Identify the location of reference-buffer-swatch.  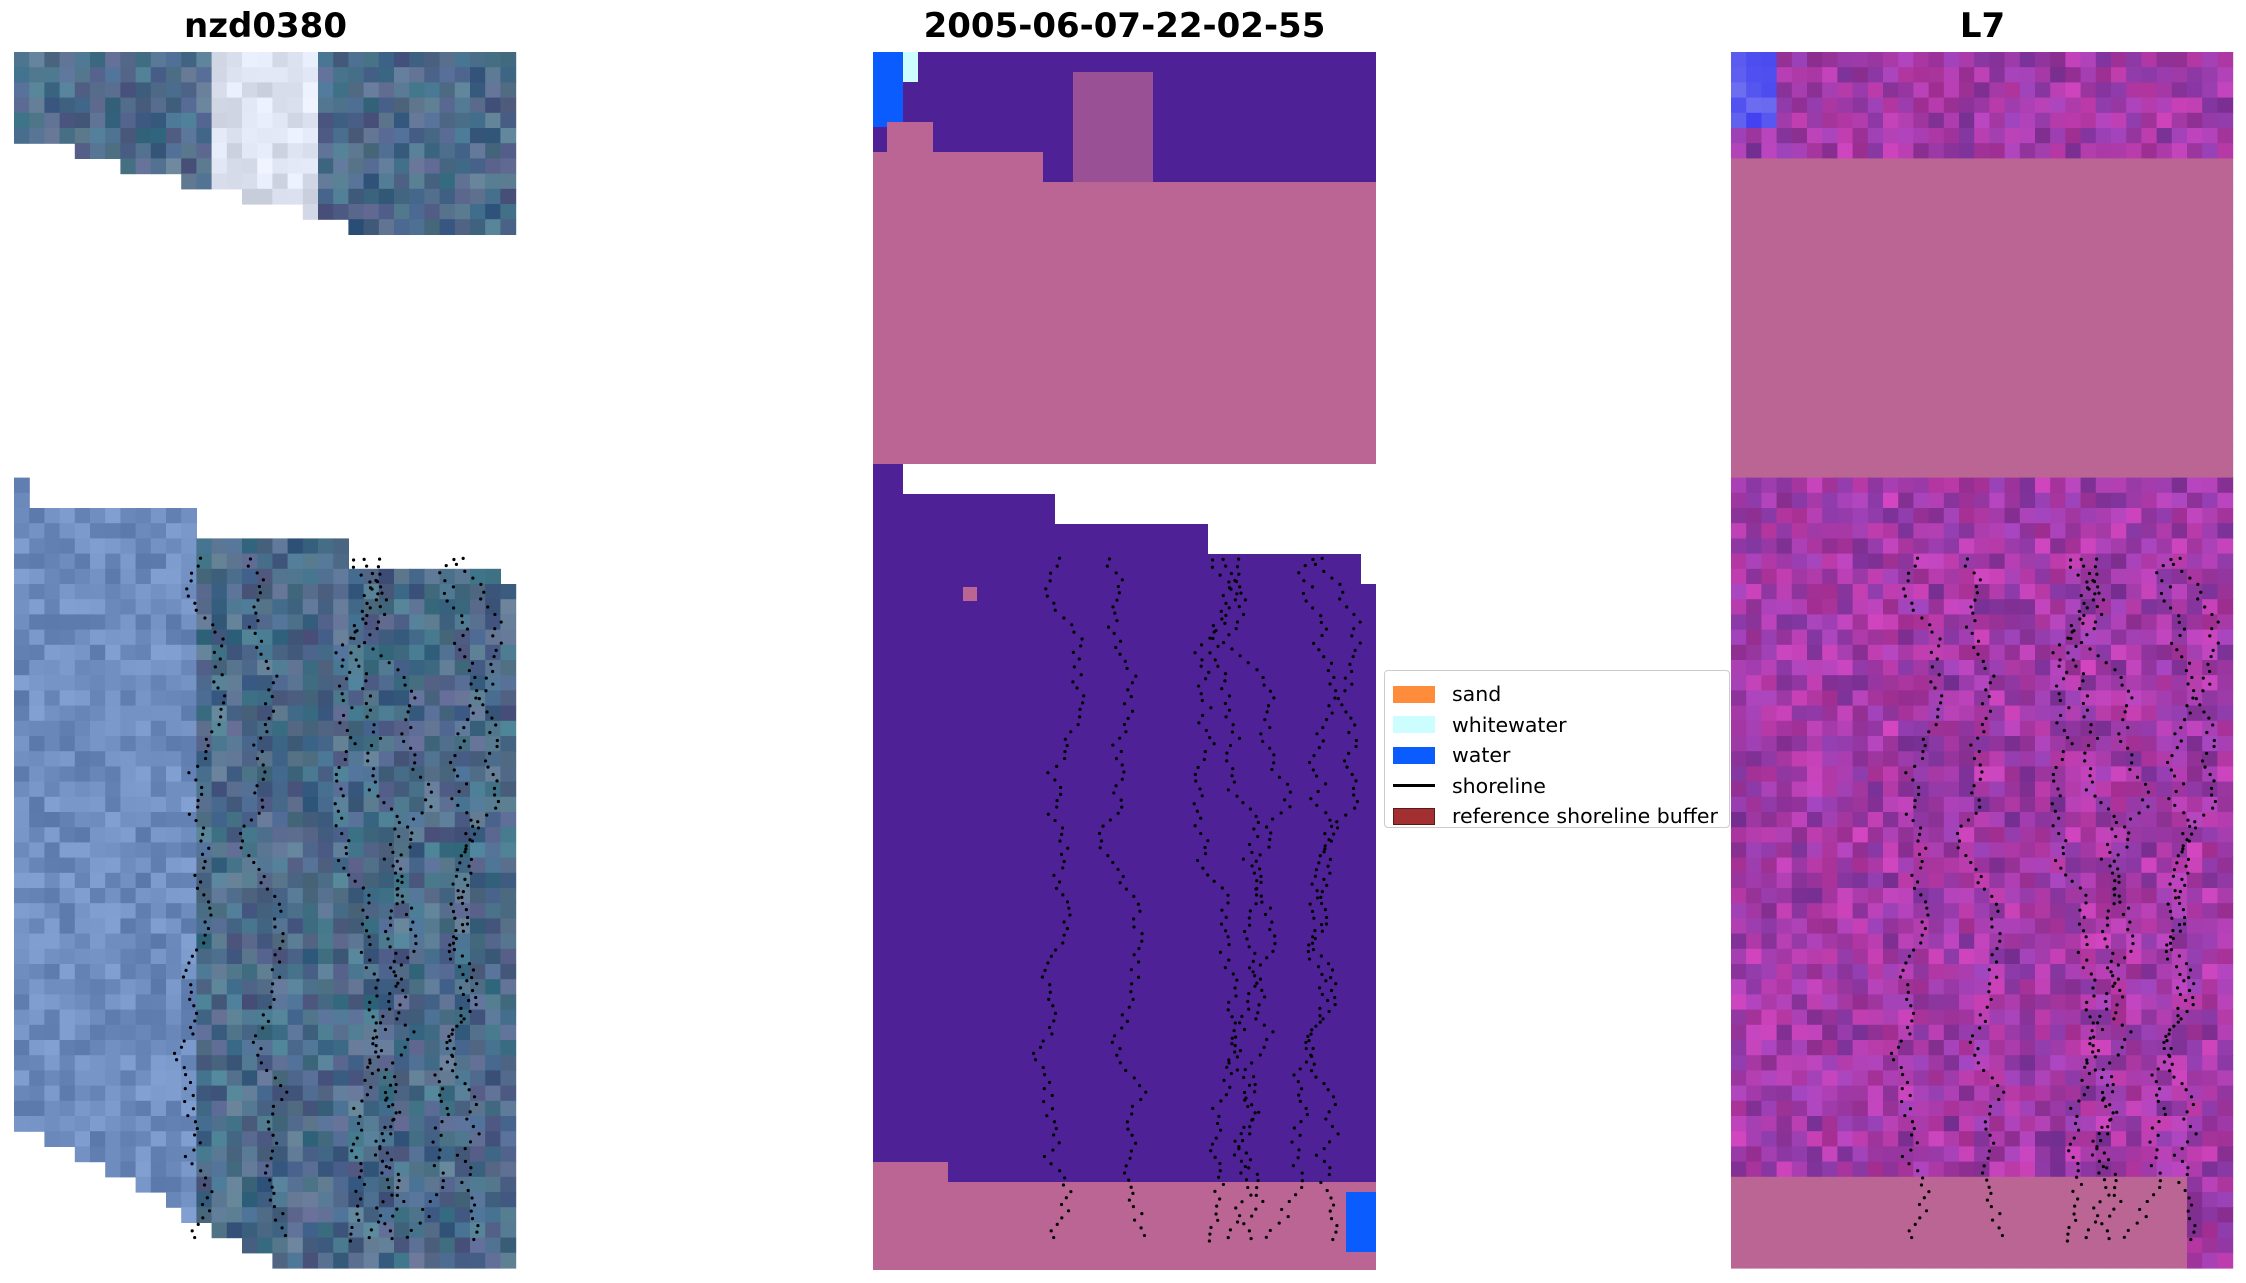
(1414, 816).